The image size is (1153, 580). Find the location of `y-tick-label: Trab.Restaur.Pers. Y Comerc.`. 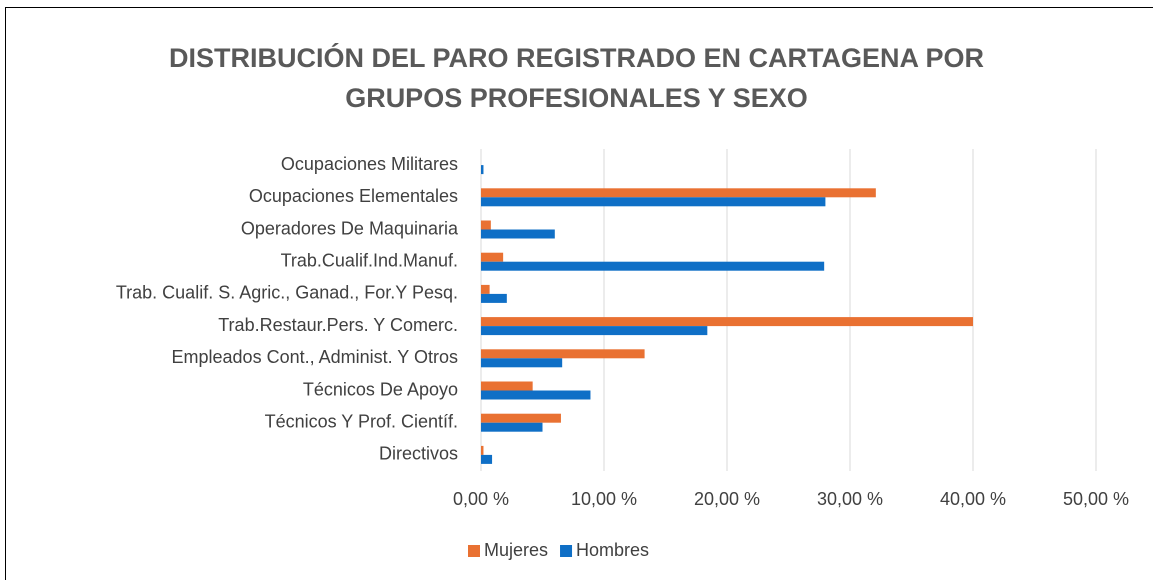

y-tick-label: Trab.Restaur.Pers. Y Comerc. is located at coordinates (338, 325).